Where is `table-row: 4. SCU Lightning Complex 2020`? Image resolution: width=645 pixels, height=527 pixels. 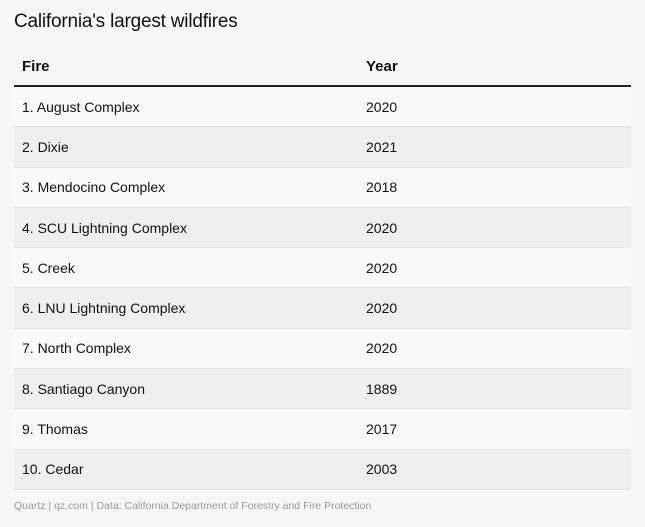
table-row: 4. SCU Lightning Complex 2020 is located at coordinates (322, 228).